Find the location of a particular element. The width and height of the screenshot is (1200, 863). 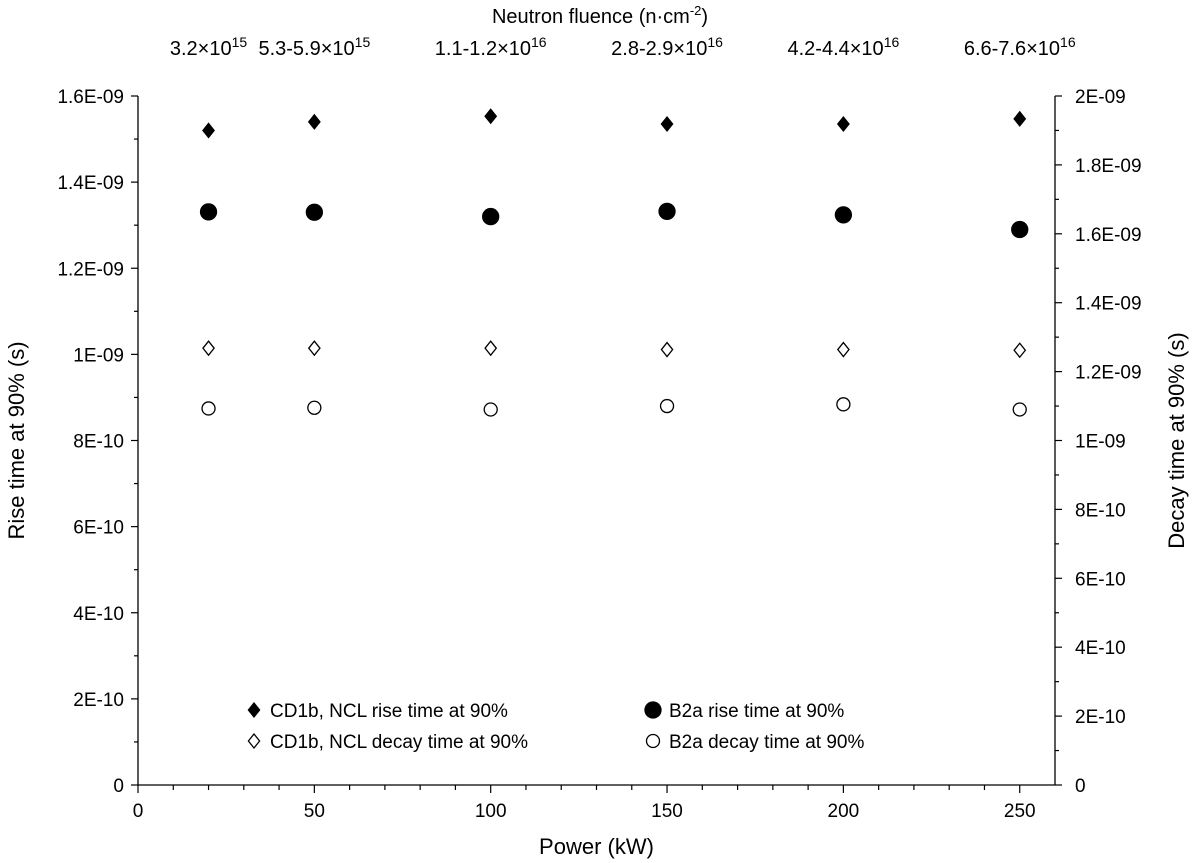

y2-tick-label: 2E-09 is located at coordinates (1100, 97).